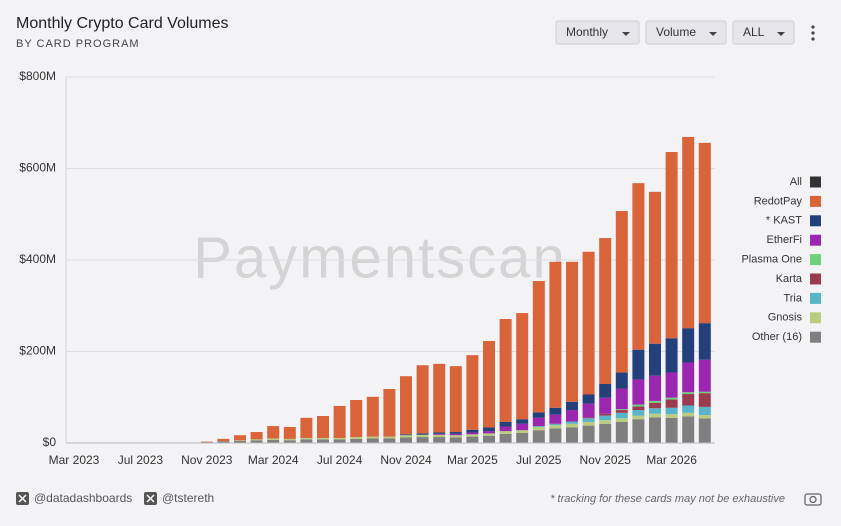 This screenshot has width=841, height=526. Describe the element at coordinates (792, 298) in the screenshot. I see `legend-label: Tria` at that location.